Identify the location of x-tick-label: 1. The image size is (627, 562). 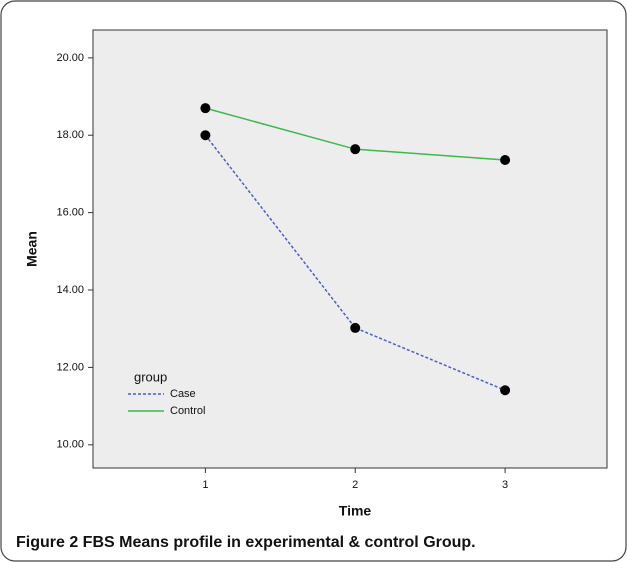
(205, 485).